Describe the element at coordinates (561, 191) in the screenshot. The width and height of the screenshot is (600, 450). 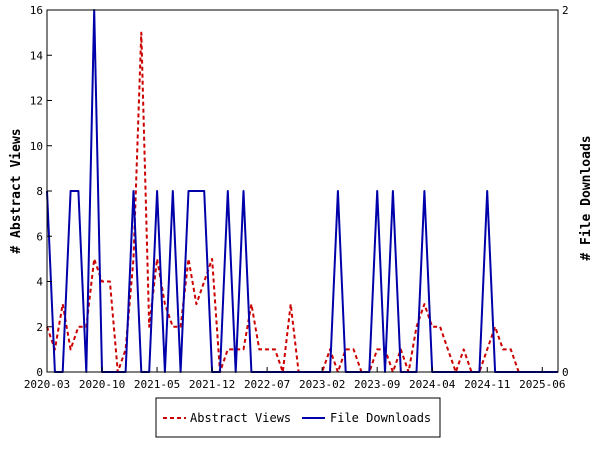
I see `right-axis: 02` at that location.